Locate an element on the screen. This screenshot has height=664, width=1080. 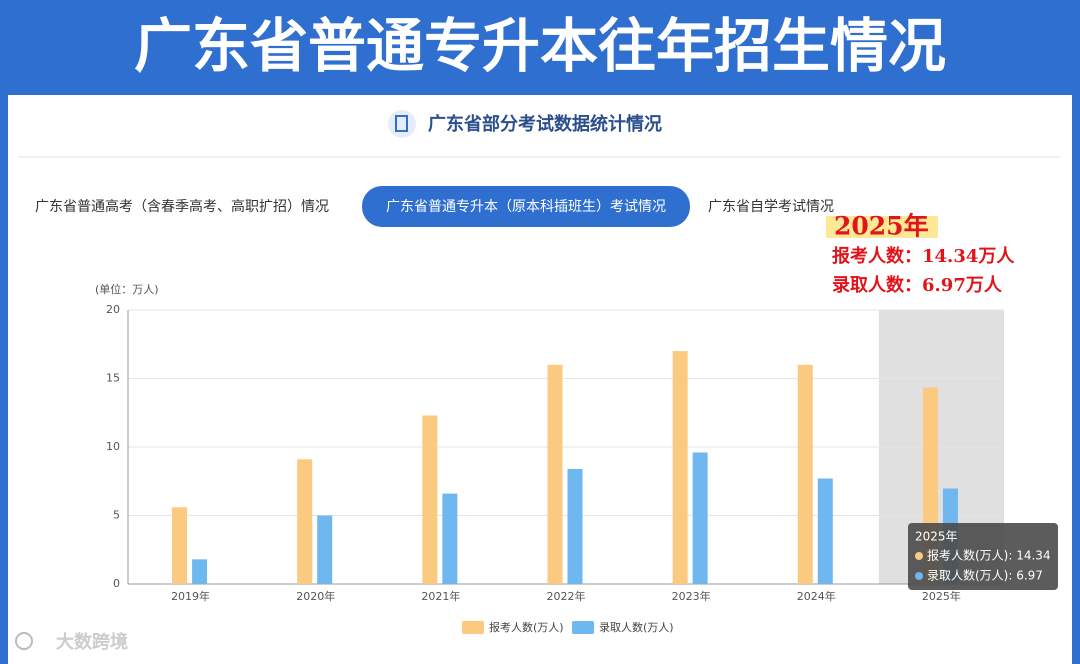
x-tick-label: 2022年 is located at coordinates (566, 596).